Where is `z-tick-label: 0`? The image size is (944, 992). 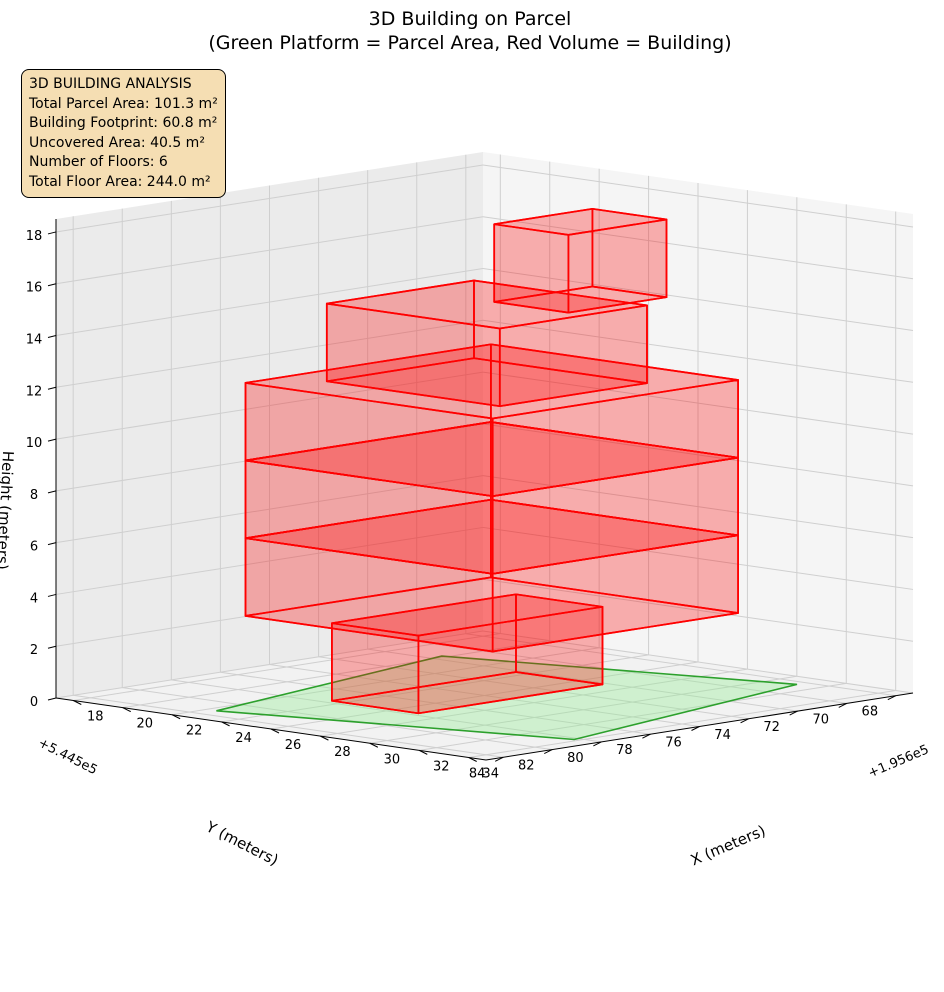 z-tick-label: 0 is located at coordinates (34, 702).